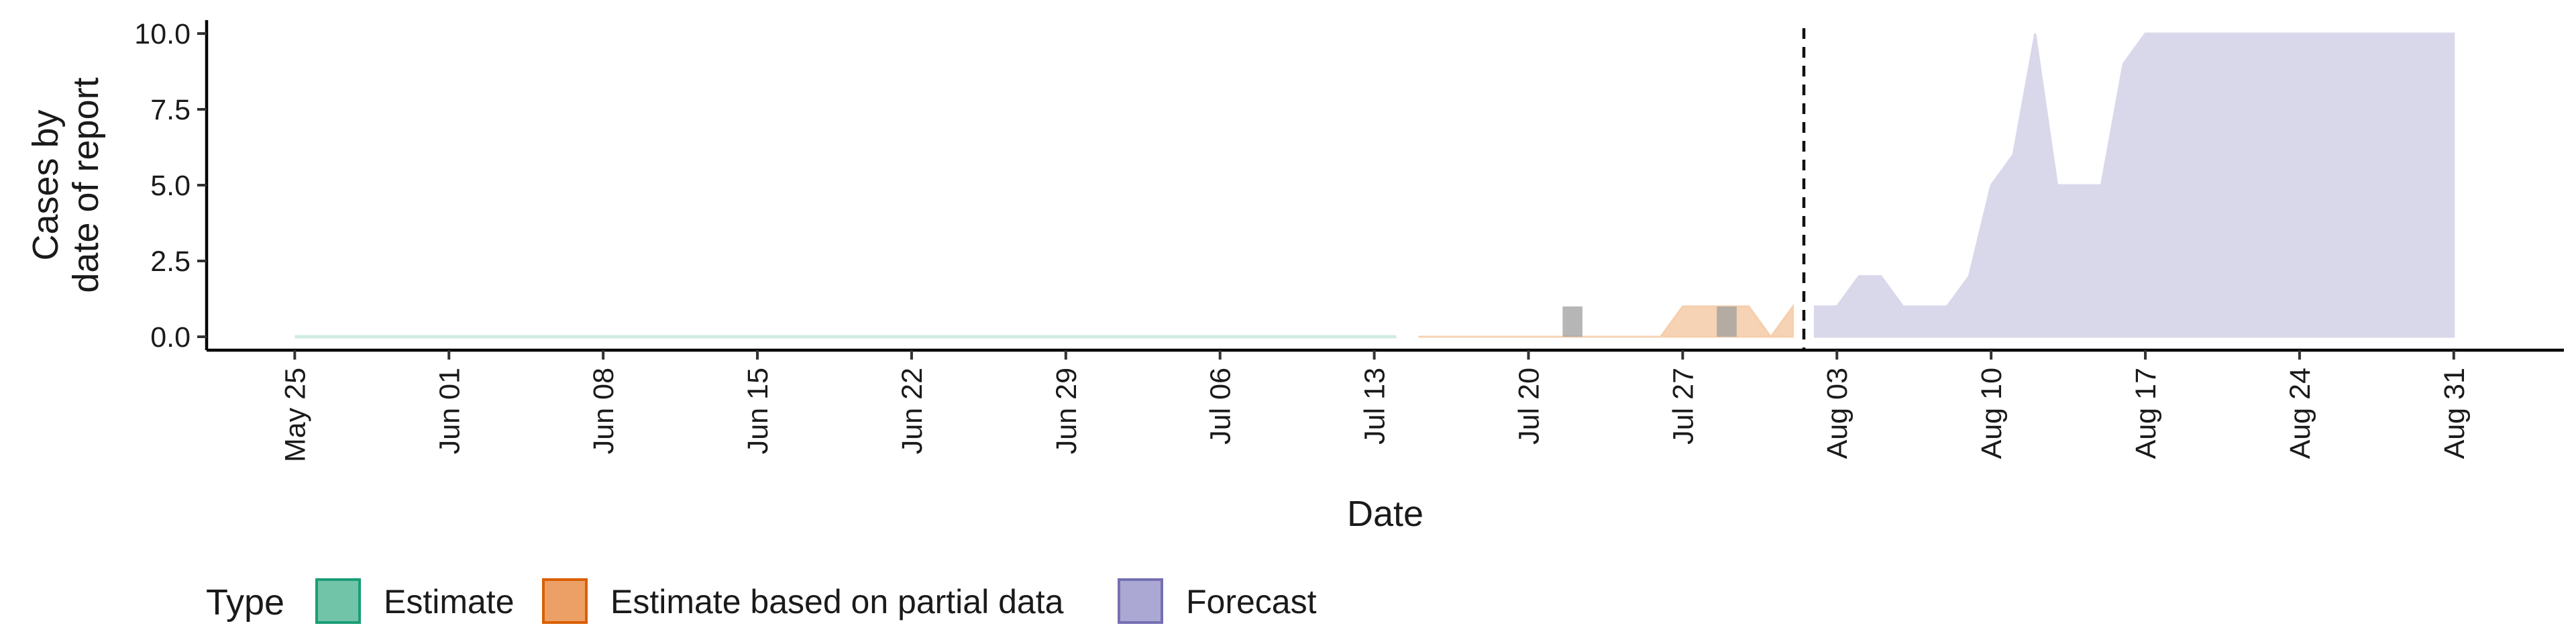  What do you see at coordinates (1385, 514) in the screenshot?
I see `x-axis-title: Date` at bounding box center [1385, 514].